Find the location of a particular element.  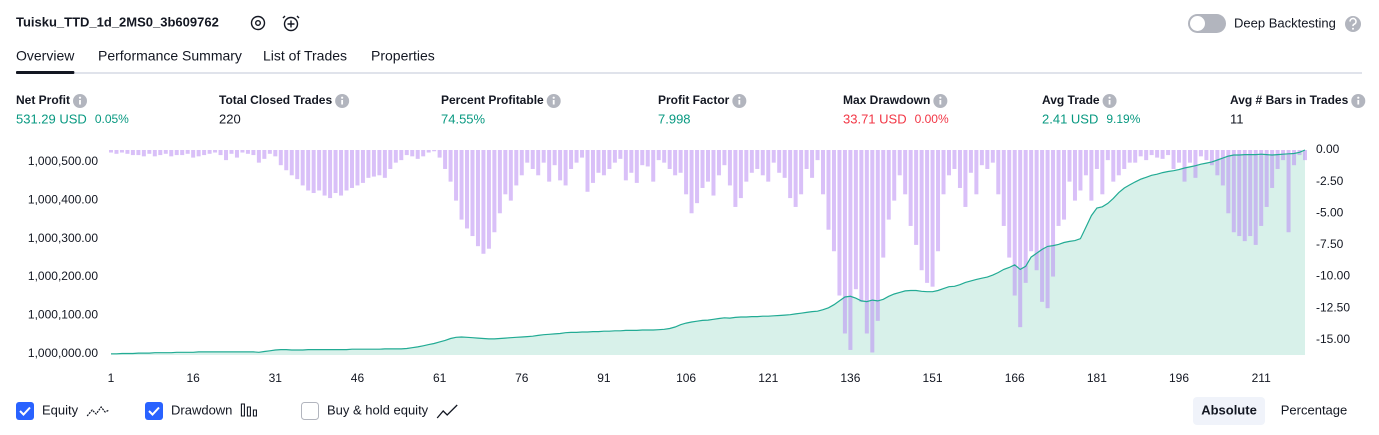

y-tick-label: 1,000,300.00 is located at coordinates (63, 238).